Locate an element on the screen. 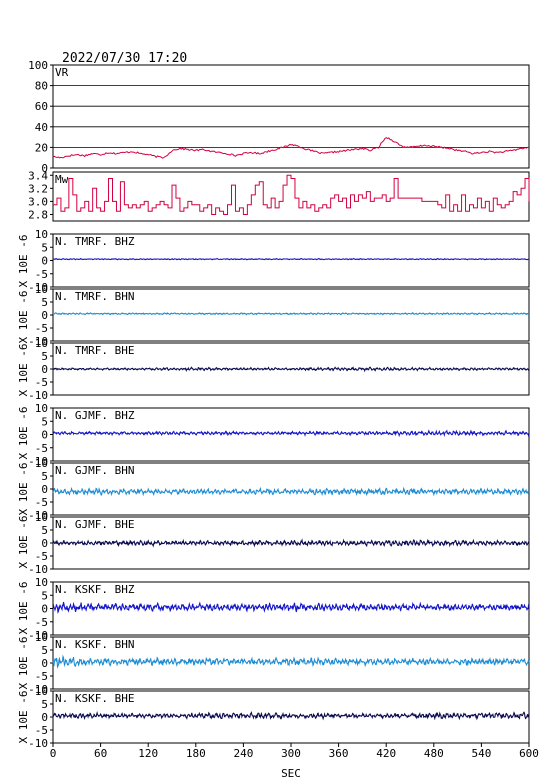 This screenshot has width=554, height=781. y-tick-label: 80 is located at coordinates (41, 86).